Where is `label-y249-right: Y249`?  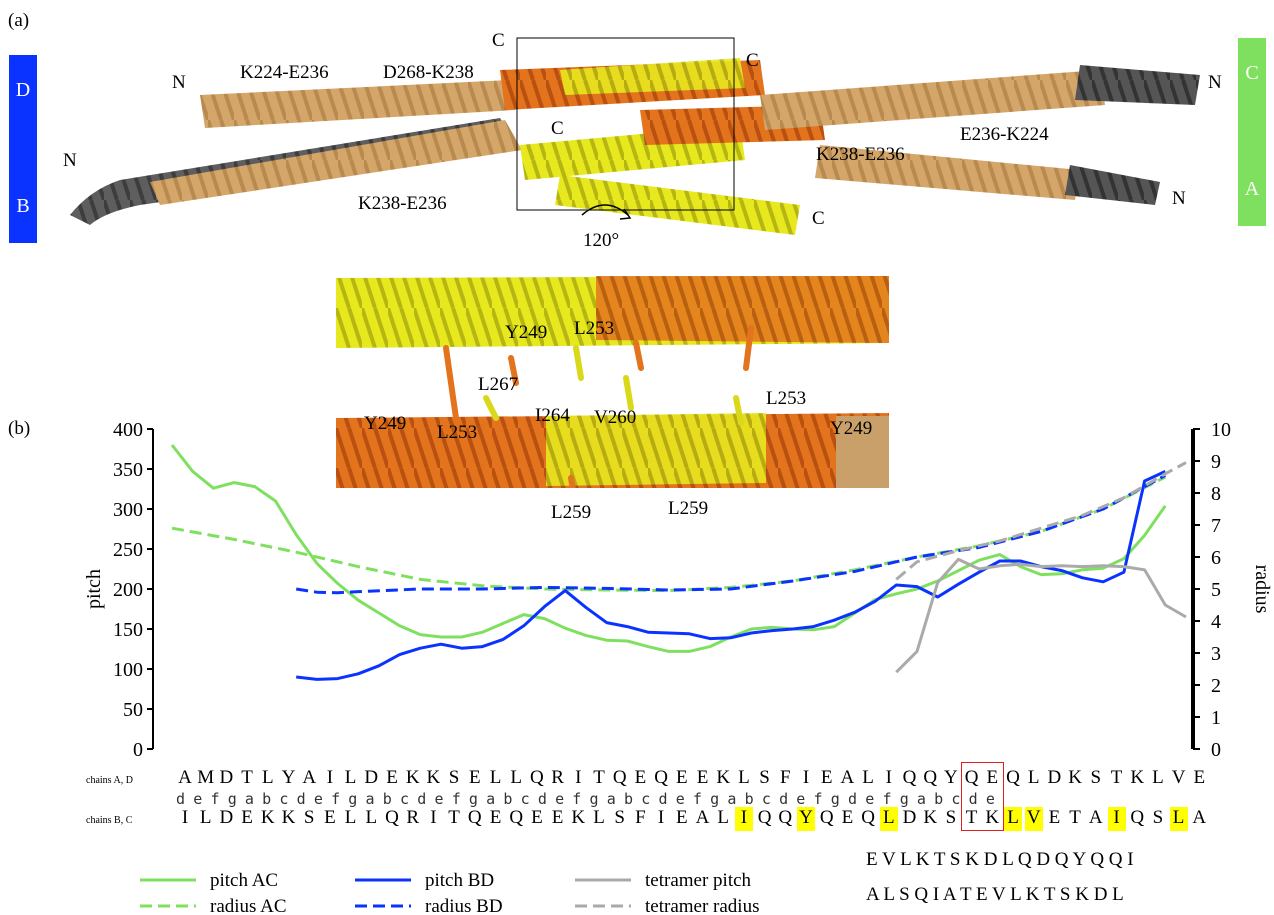
label-y249-right: Y249 is located at coordinates (851, 428).